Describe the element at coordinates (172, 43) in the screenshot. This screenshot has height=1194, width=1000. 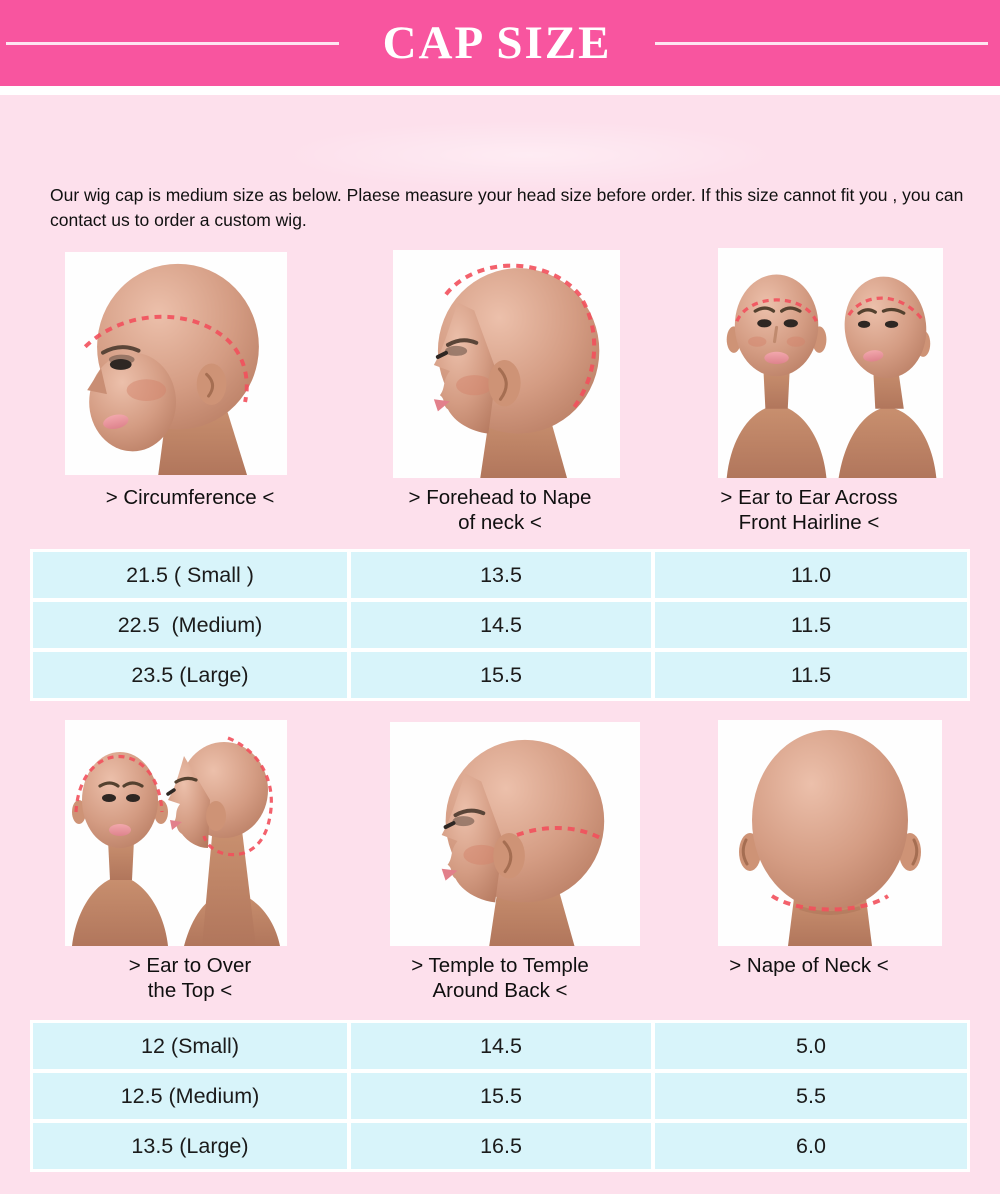
I see `title-divider-left` at that location.